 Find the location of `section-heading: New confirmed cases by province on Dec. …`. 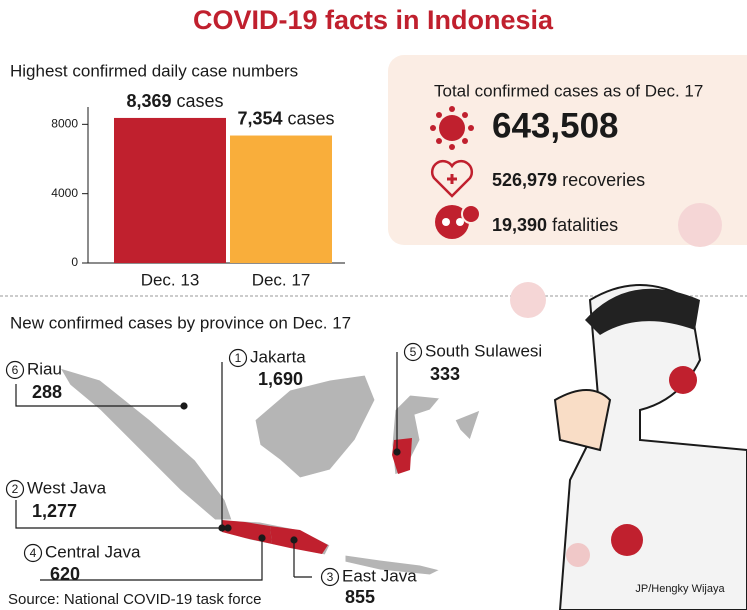

section-heading: New confirmed cases by province on Dec. … is located at coordinates (180, 322).